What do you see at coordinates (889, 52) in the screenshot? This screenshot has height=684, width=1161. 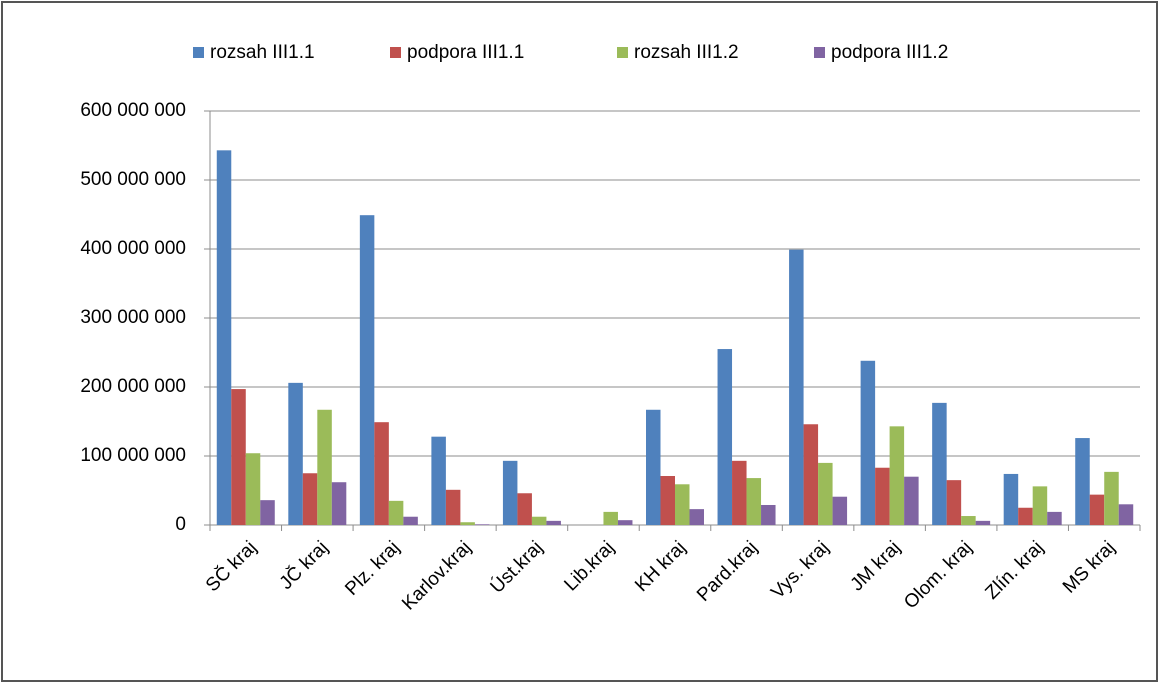 I see `legend-label: podpora III1.2` at bounding box center [889, 52].